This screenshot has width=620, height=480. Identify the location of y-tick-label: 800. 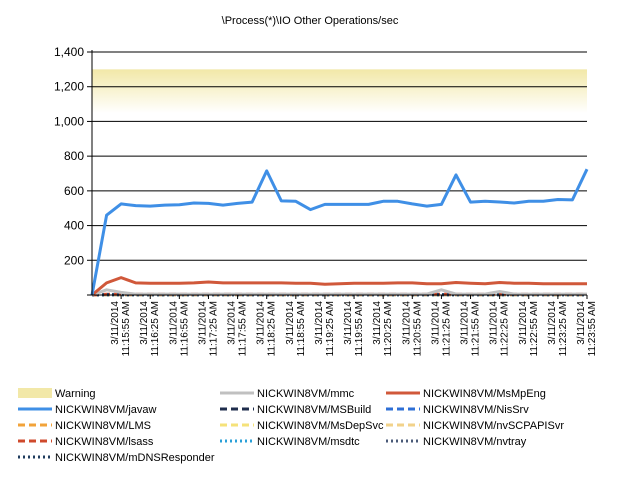
(74, 156).